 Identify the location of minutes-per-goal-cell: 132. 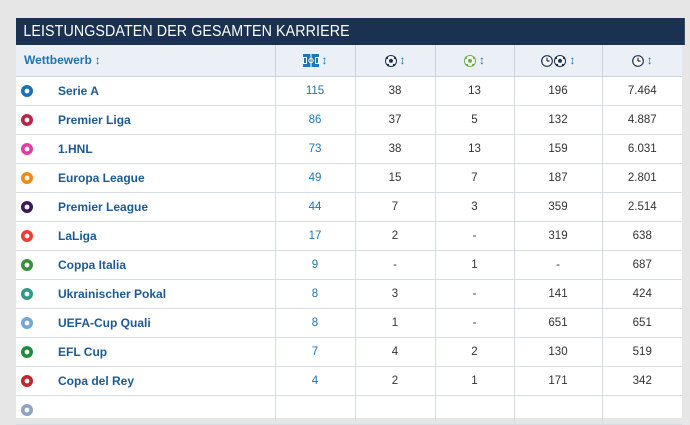
(557, 120).